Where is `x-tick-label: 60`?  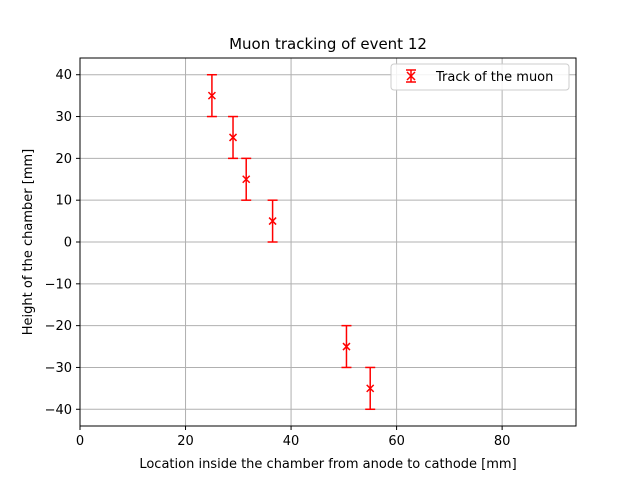
x-tick-label: 60 is located at coordinates (396, 441).